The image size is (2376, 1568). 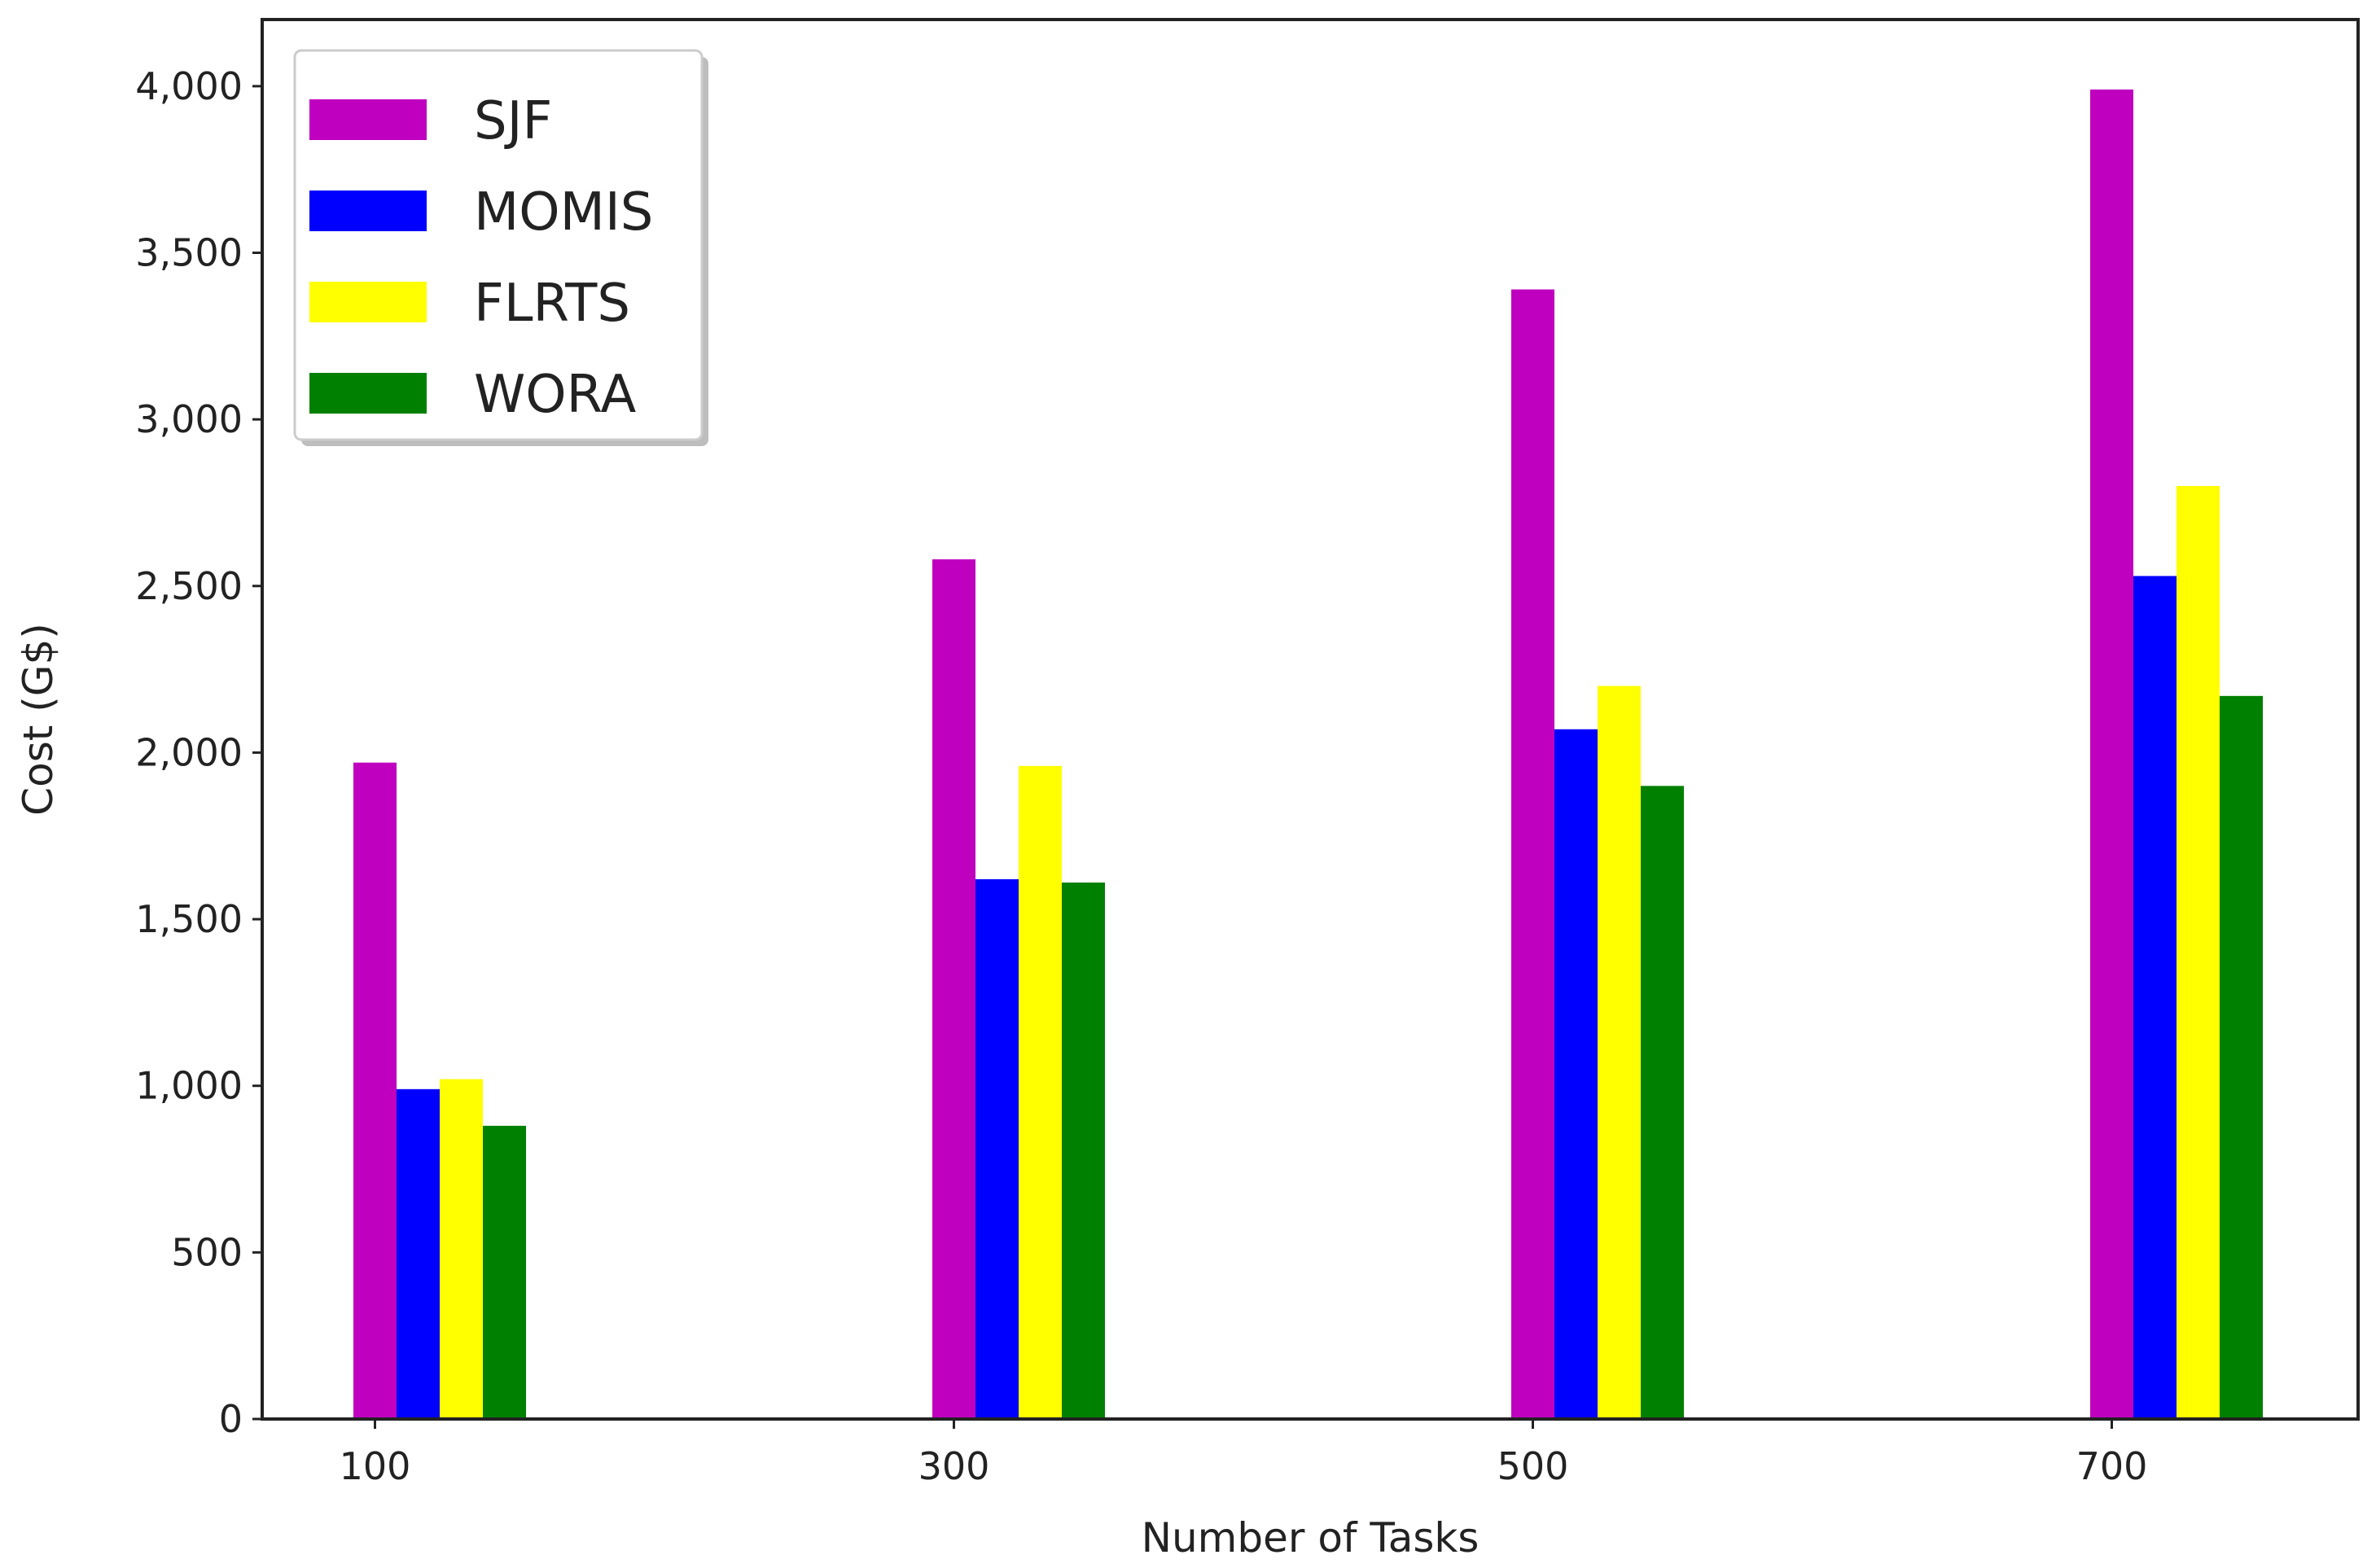 I want to click on y-tick-label: 3,000, so click(x=189, y=419).